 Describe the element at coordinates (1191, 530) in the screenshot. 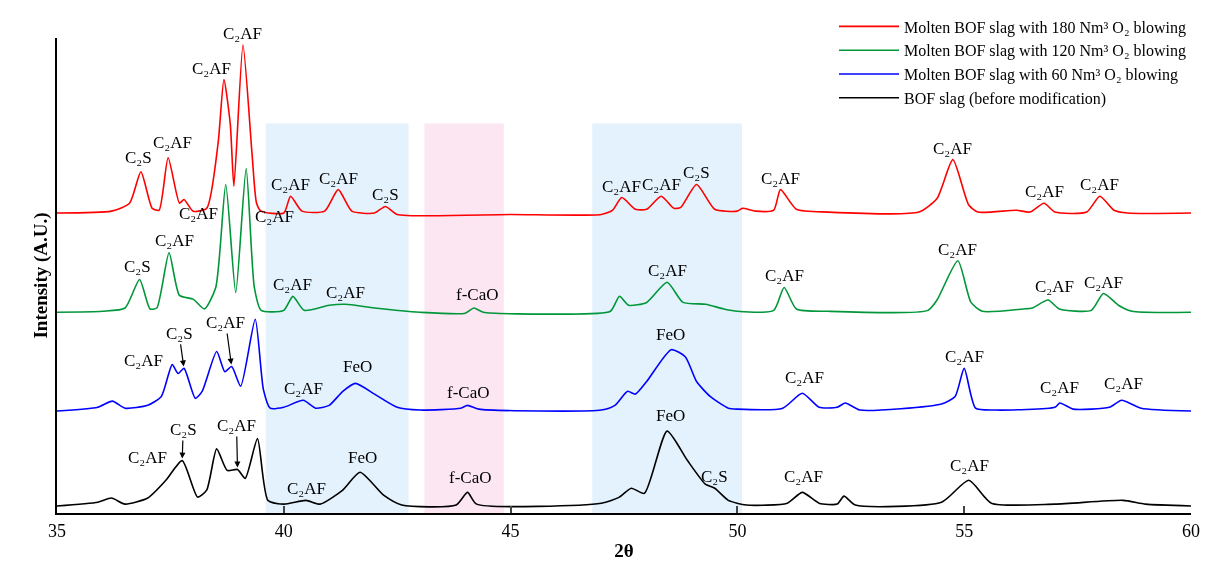

I see `x-tick-label: 60` at that location.